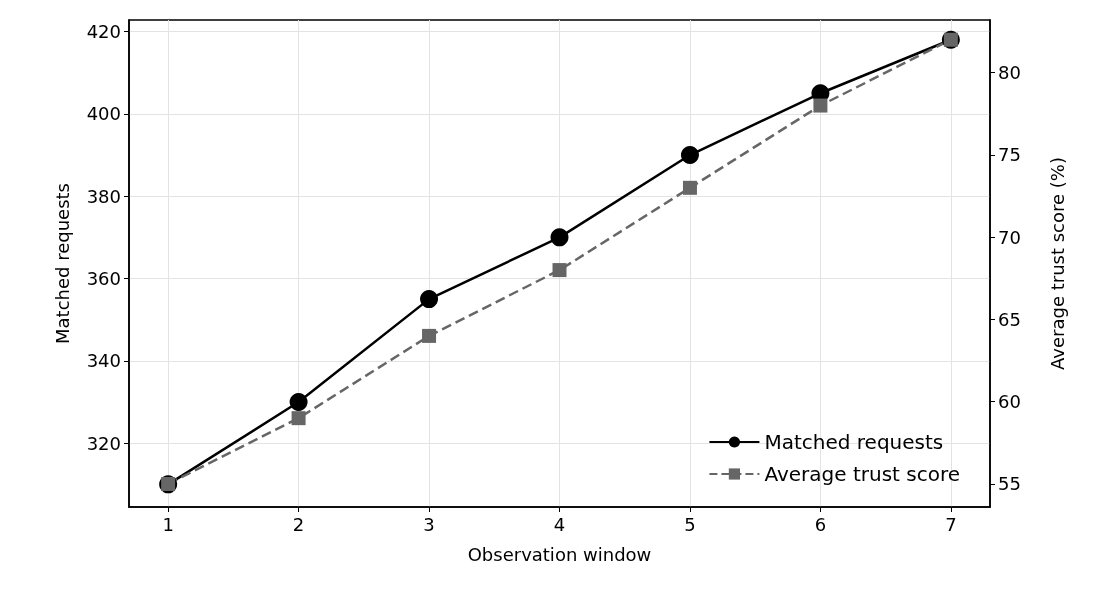 The width and height of the screenshot is (1093, 597). What do you see at coordinates (1009, 484) in the screenshot?
I see `y2-tick-label: 55` at bounding box center [1009, 484].